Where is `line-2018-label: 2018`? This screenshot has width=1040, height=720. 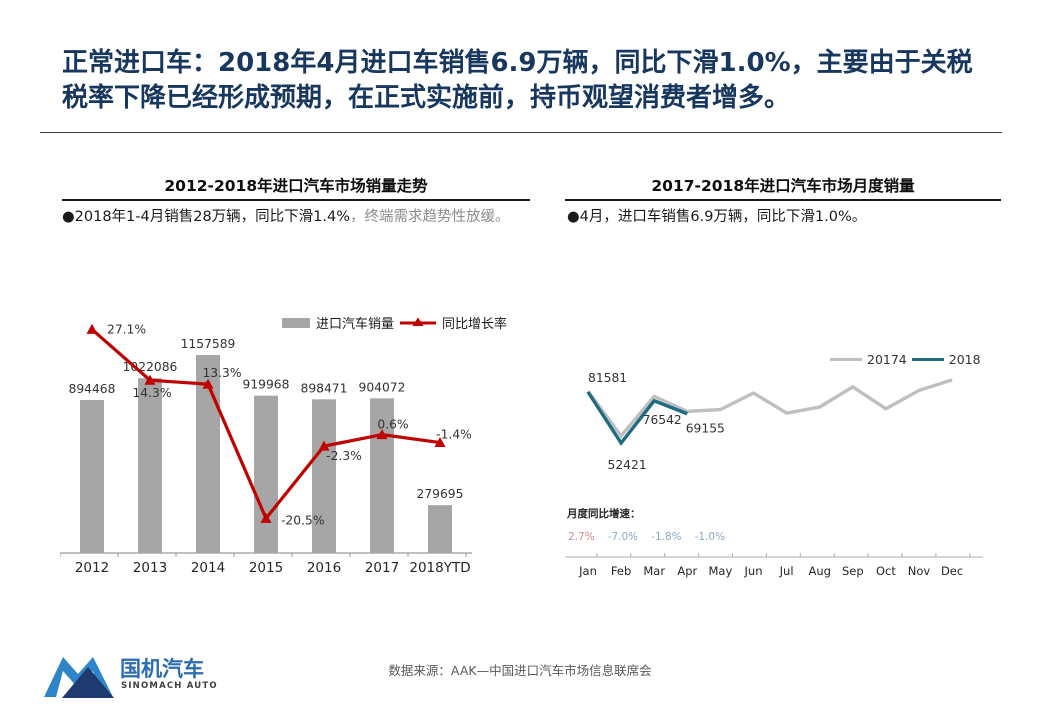
line-2018-label: 2018 is located at coordinates (964, 359).